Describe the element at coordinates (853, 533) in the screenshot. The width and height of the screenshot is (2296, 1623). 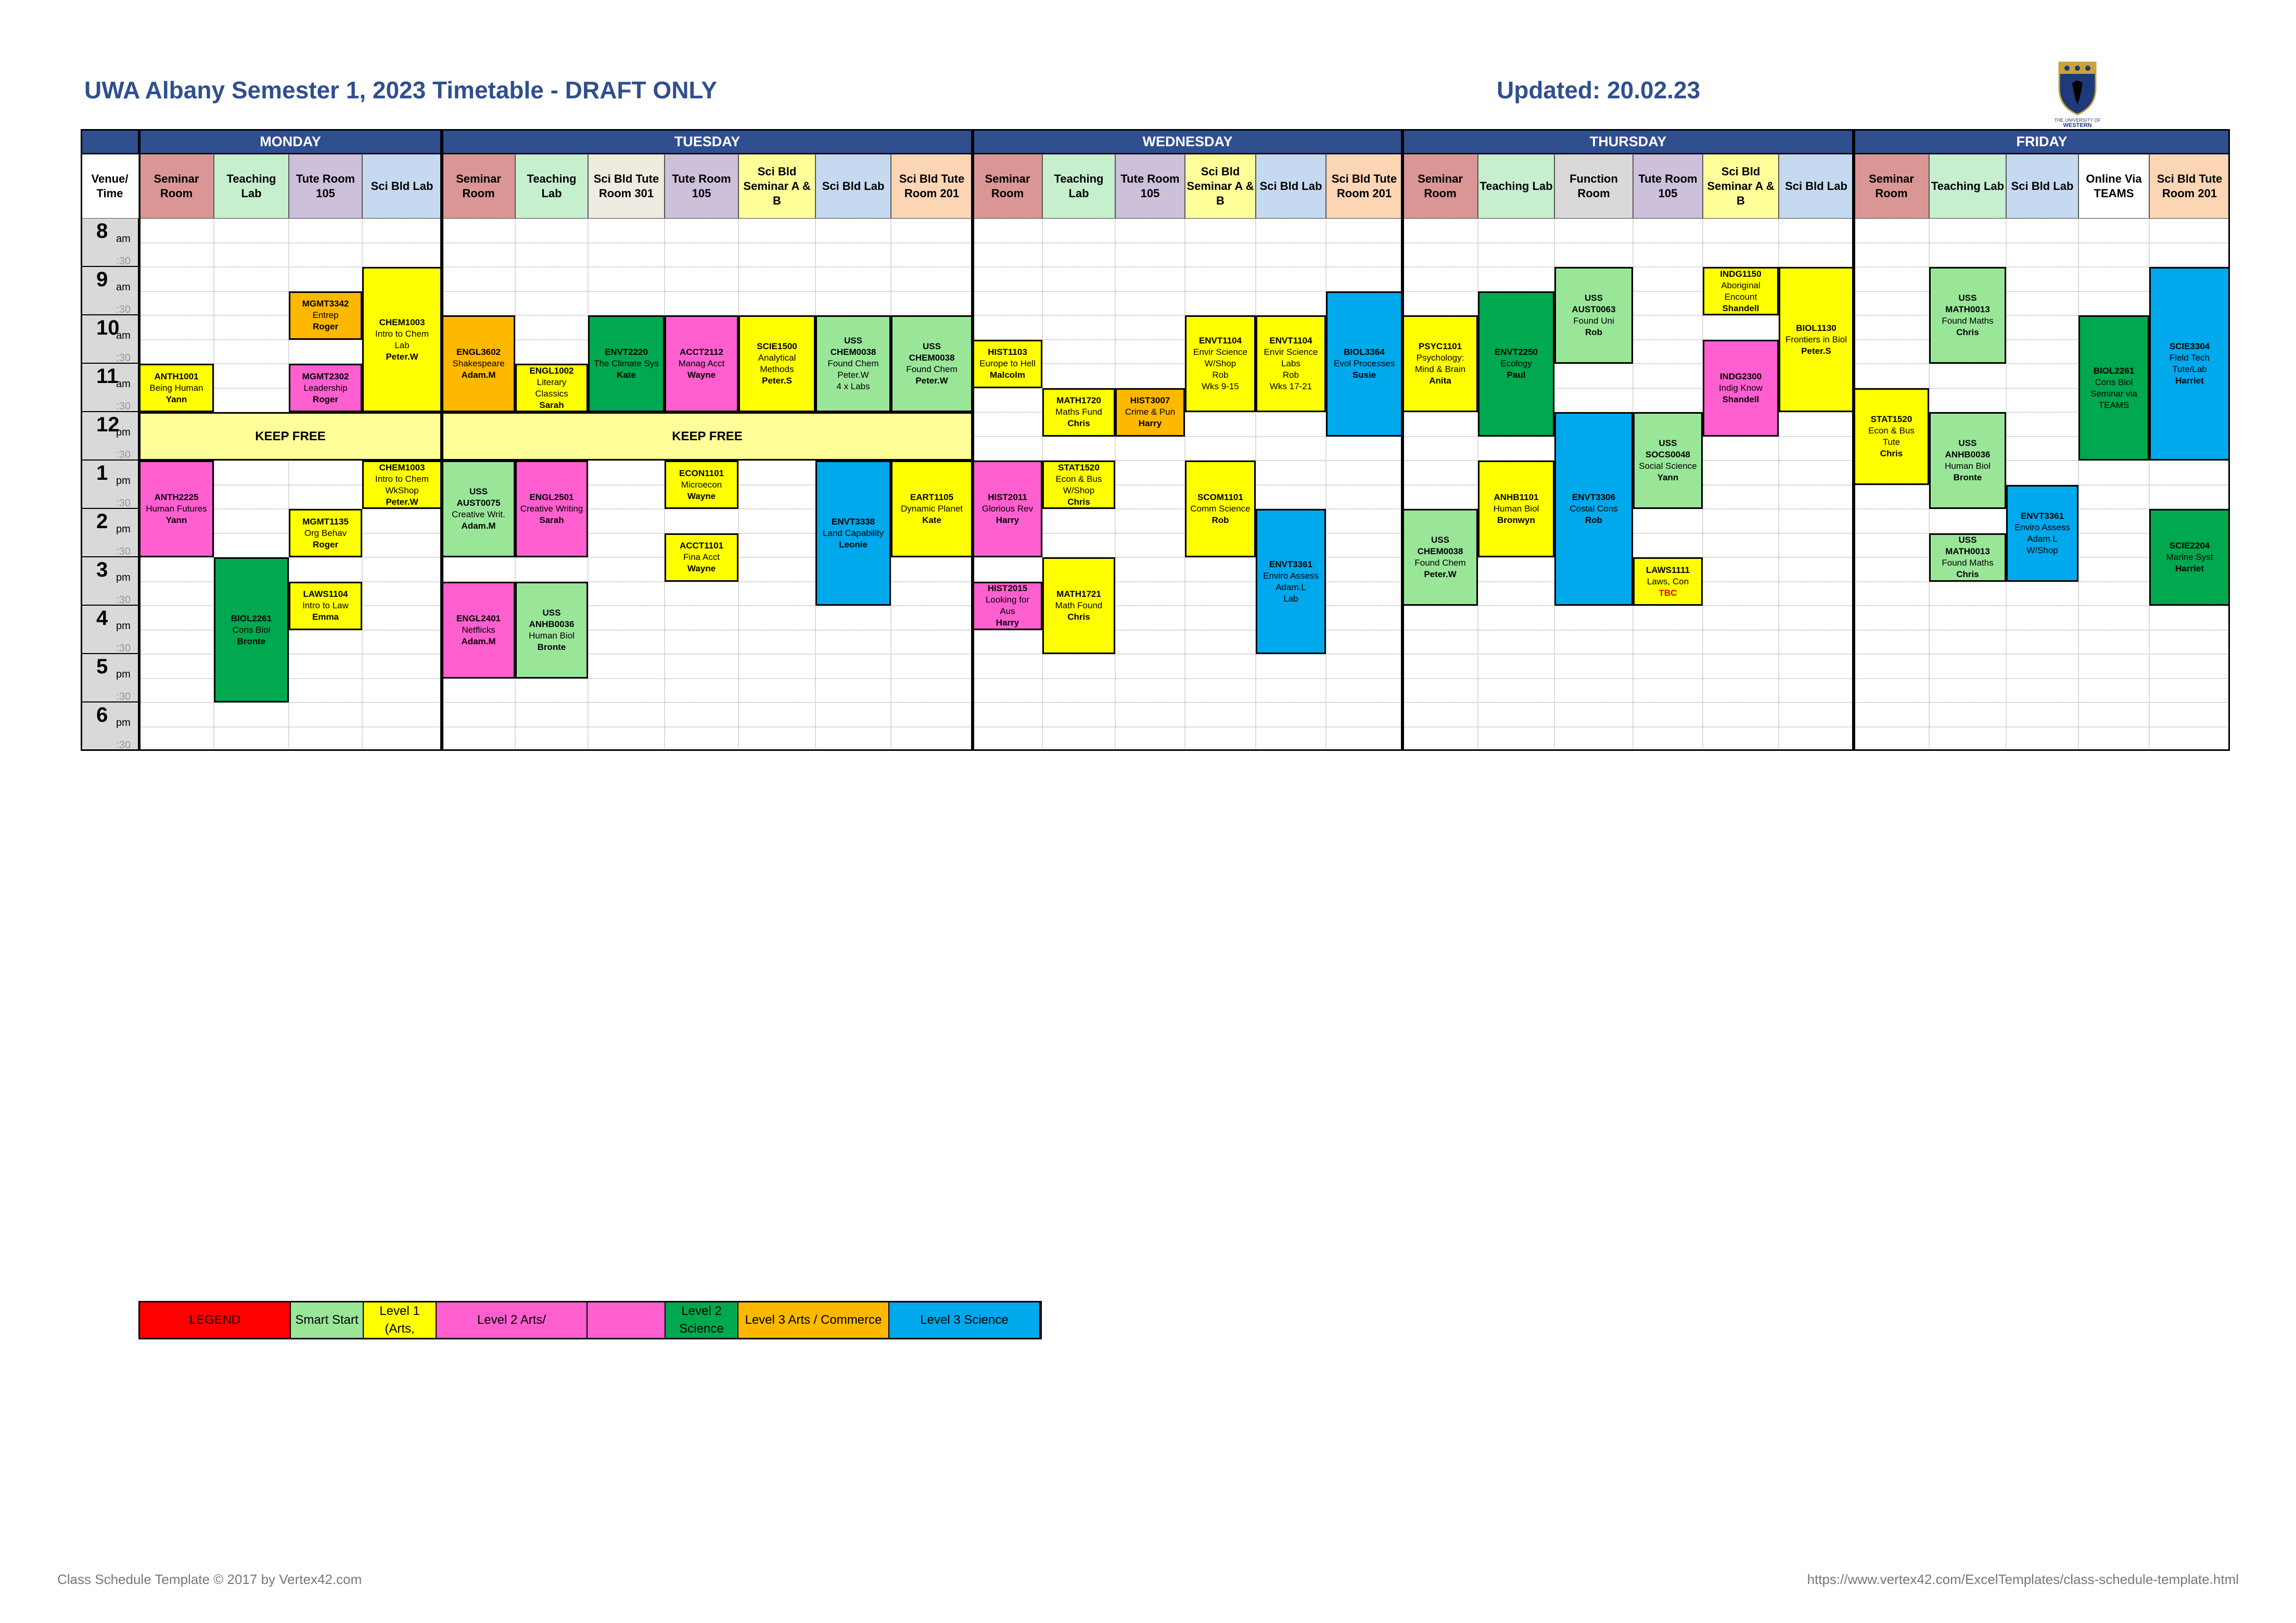
I see `class-block: ENVT3338 Land Capability Leonie` at that location.